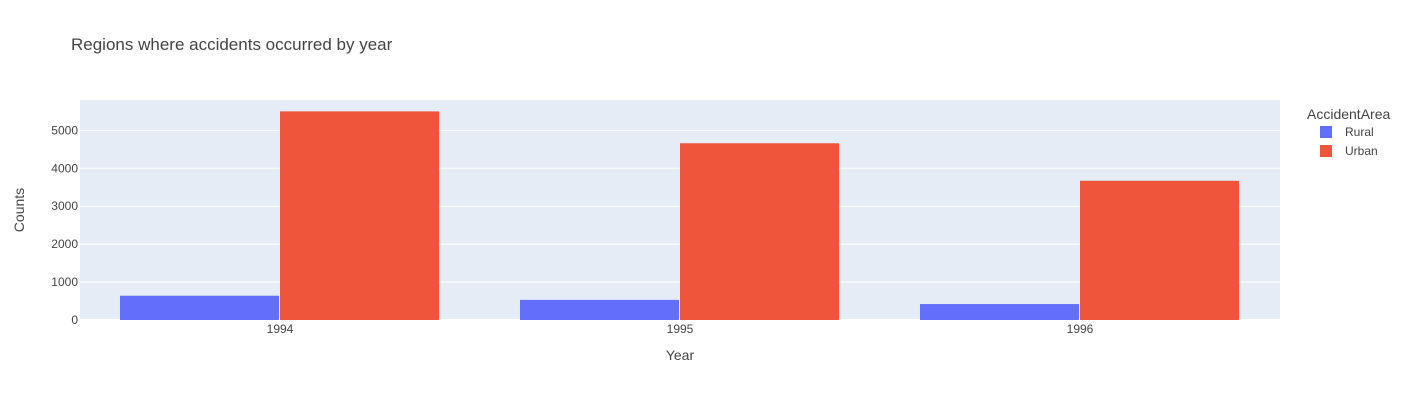 The width and height of the screenshot is (1414, 400). What do you see at coordinates (1359, 132) in the screenshot?
I see `legend-label-rural: Rural` at bounding box center [1359, 132].